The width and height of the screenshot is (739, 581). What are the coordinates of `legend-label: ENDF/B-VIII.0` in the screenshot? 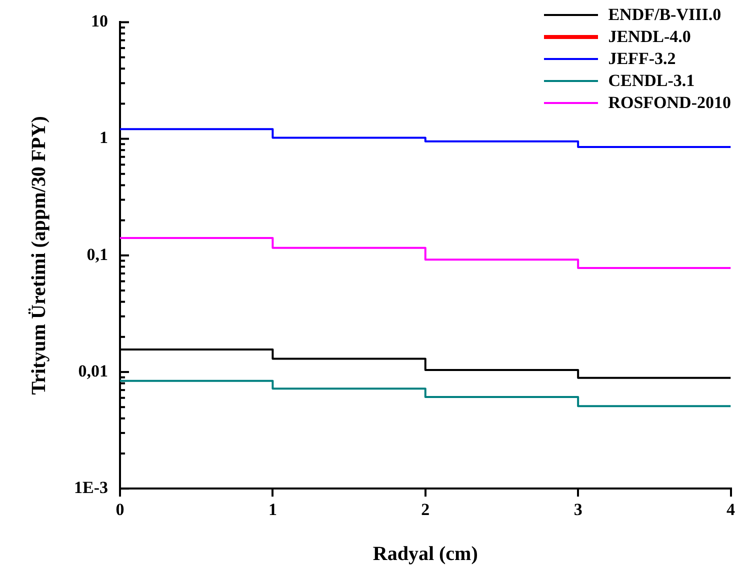 It's located at (665, 15).